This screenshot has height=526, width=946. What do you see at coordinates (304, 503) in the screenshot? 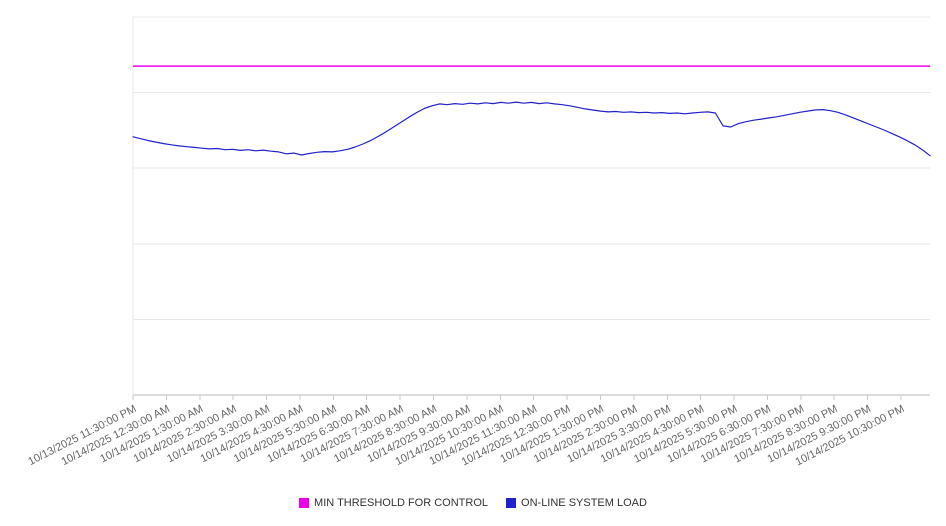
I see `min-threshold-swatch-icon` at bounding box center [304, 503].